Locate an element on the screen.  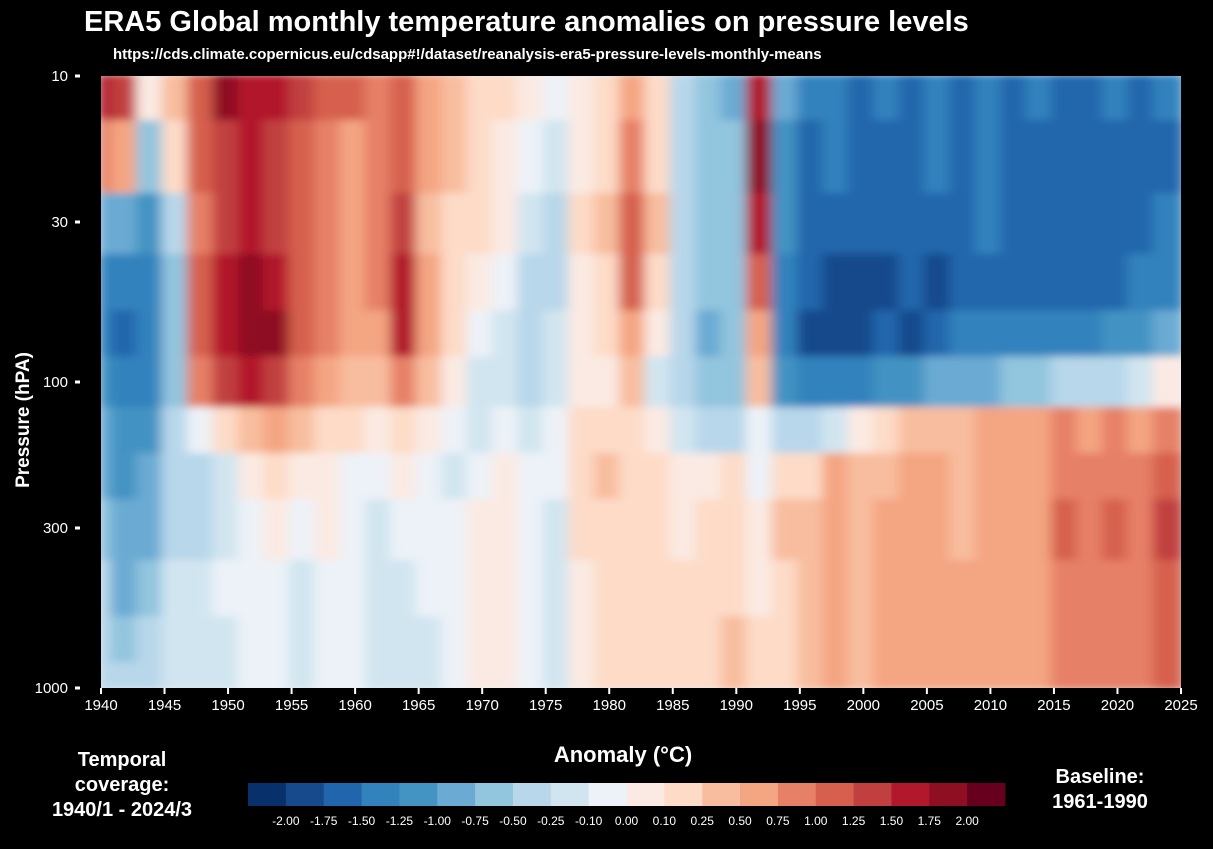
colorbar-tick-label: 0.10 is located at coordinates (665, 821).